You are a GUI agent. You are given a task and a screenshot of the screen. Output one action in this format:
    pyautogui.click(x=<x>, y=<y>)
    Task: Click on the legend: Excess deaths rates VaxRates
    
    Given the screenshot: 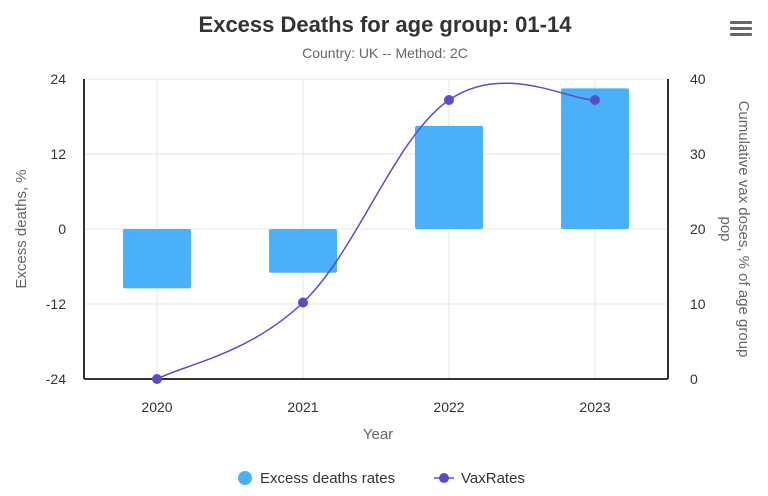 What is the action you would take?
    pyautogui.click(x=381, y=478)
    